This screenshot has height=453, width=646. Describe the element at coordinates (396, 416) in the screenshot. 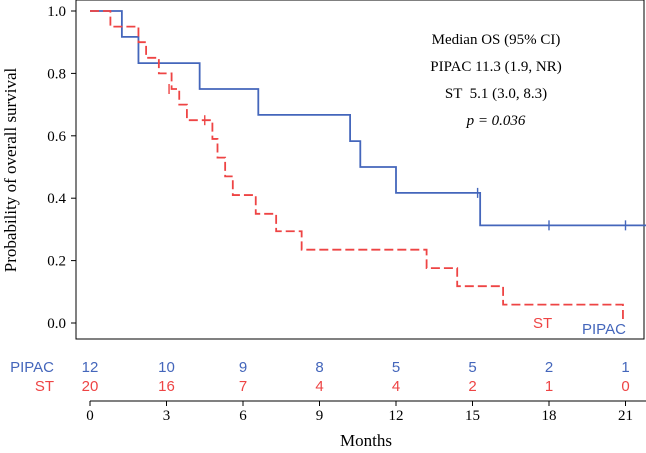

I see `x-tick-label: 12` at that location.